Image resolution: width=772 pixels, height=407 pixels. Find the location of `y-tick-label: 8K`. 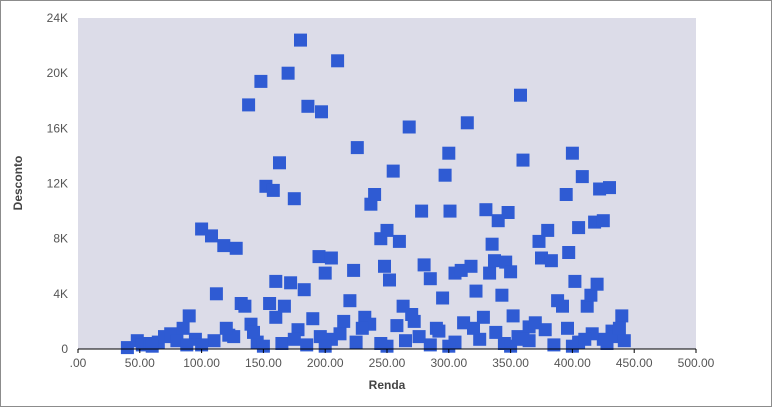

y-tick-label: 8K is located at coordinates (60, 239).